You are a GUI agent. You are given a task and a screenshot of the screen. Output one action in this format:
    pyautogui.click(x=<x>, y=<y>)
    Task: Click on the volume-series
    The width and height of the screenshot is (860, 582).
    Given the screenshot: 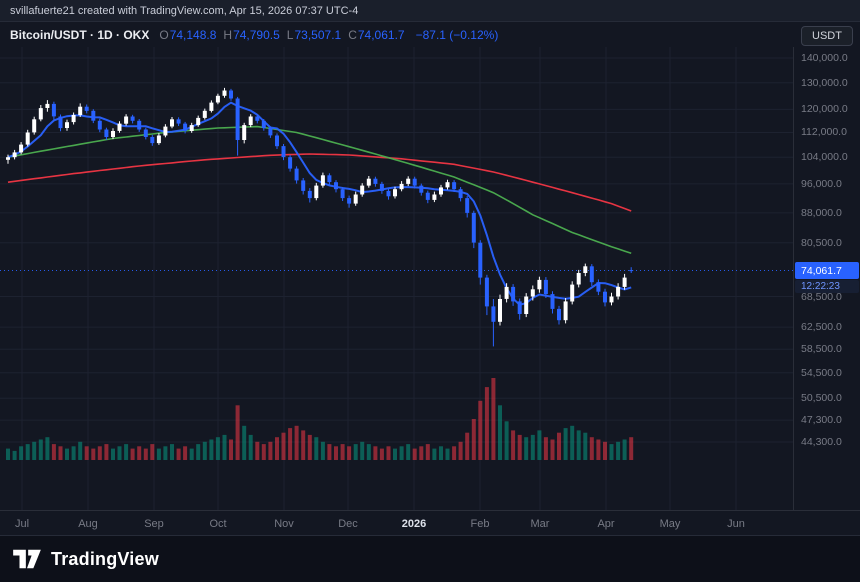 What is the action you would take?
    pyautogui.click(x=320, y=419)
    